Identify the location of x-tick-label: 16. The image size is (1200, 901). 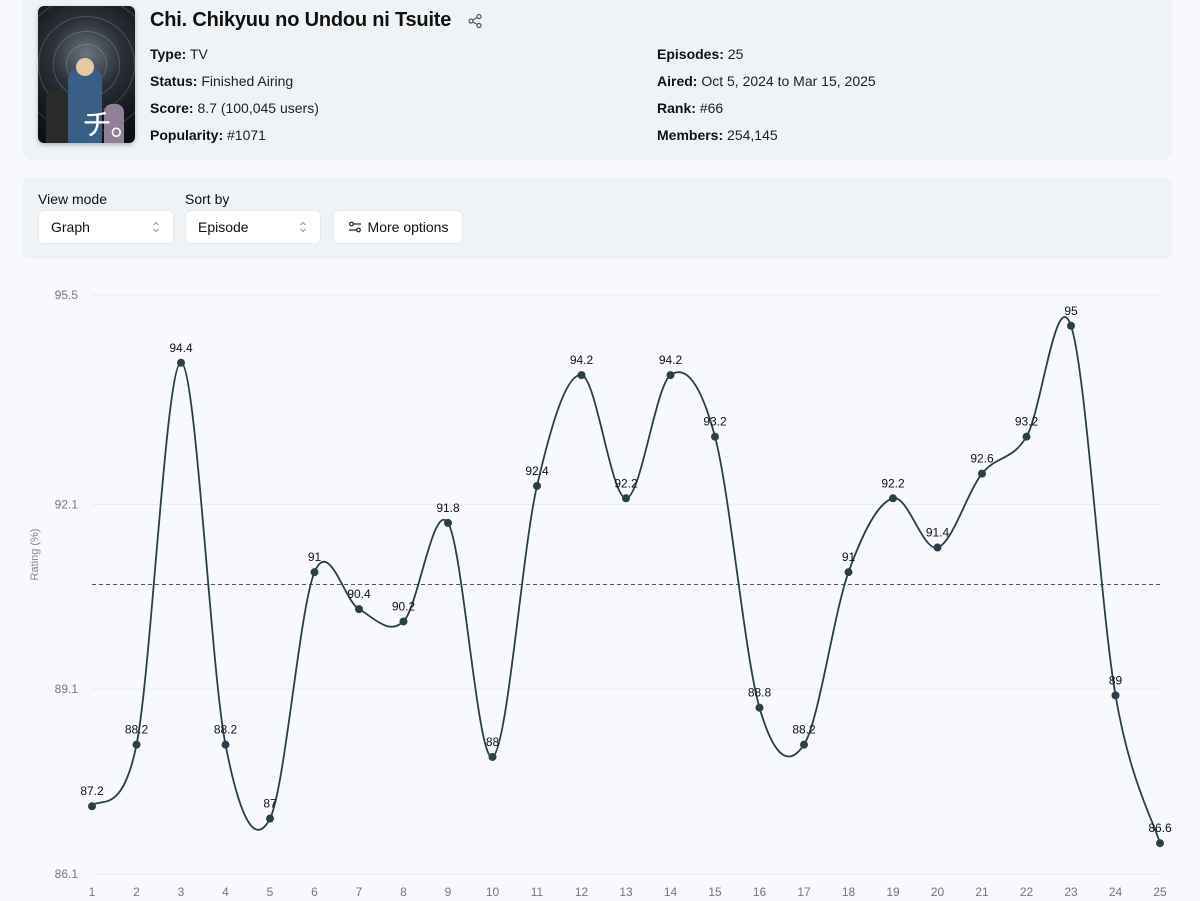
(760, 892).